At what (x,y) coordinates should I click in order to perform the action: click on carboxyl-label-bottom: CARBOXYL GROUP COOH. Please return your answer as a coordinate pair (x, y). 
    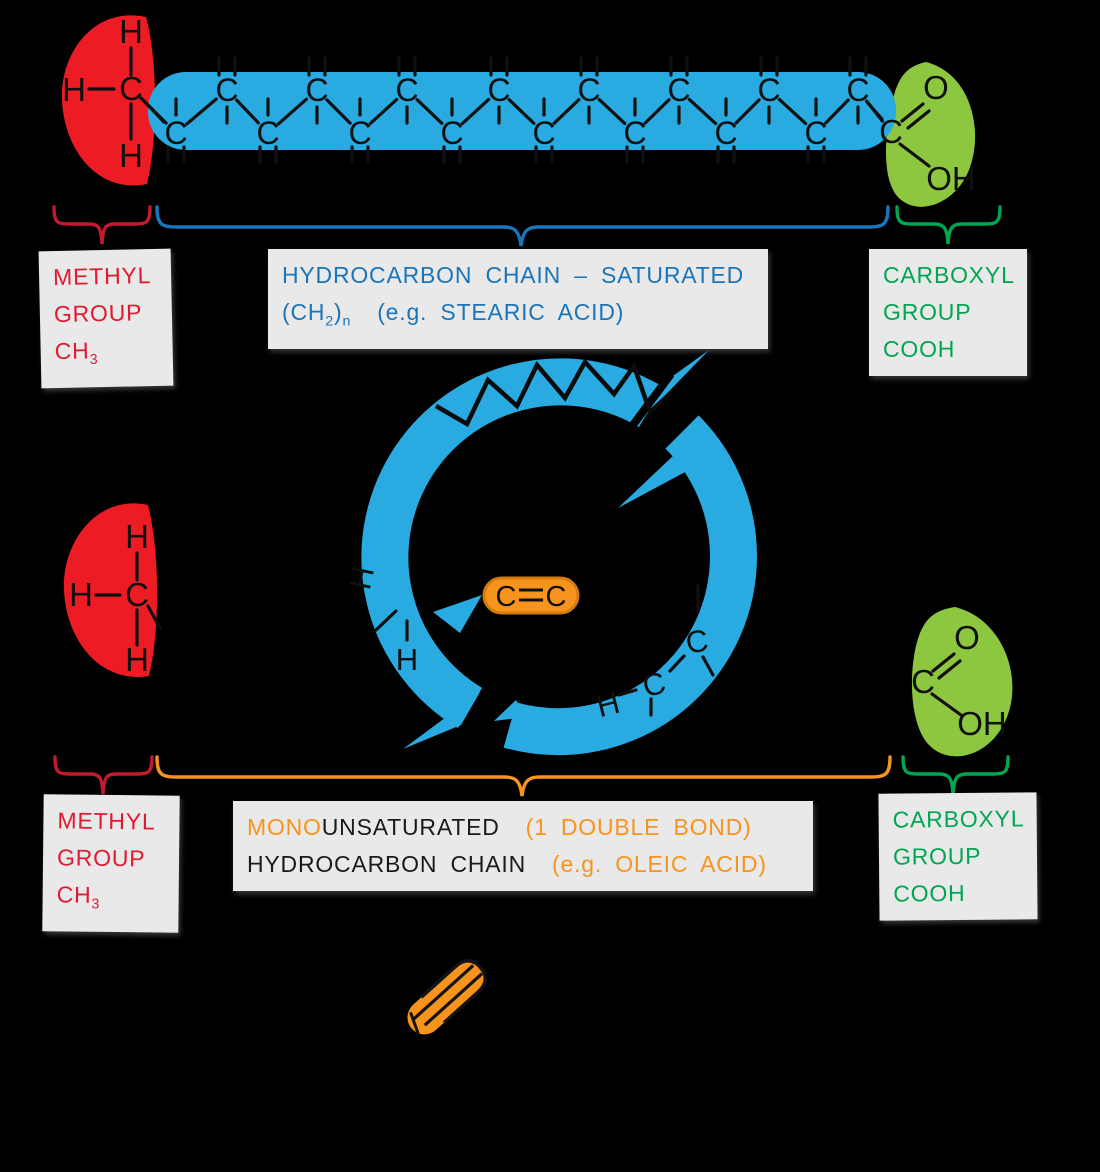
    Looking at the image, I should click on (958, 856).